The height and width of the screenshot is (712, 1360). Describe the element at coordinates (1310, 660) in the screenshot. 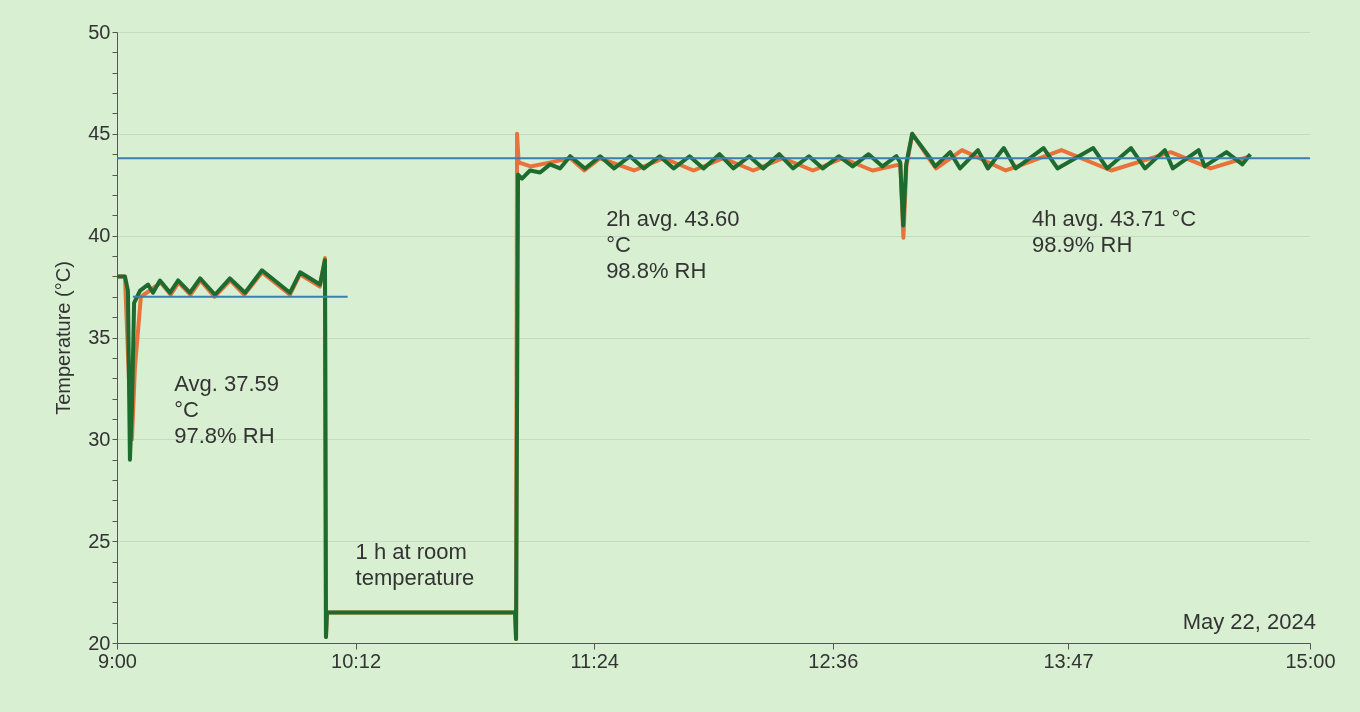

I see `x-tick-label: 15:00` at that location.